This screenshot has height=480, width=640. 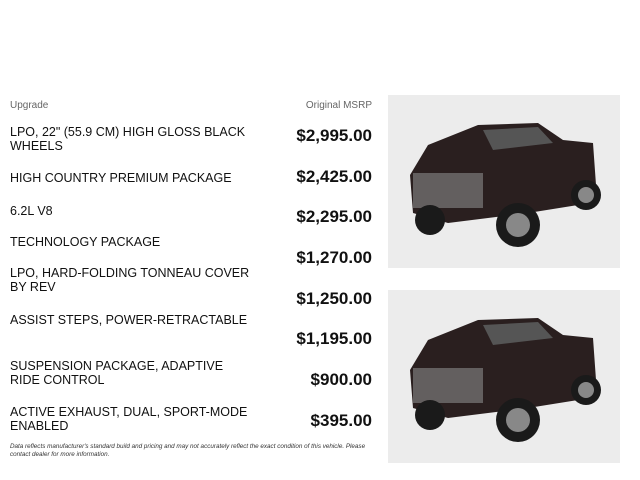 What do you see at coordinates (29, 105) in the screenshot?
I see `upgrade-column-header: Upgrade` at bounding box center [29, 105].